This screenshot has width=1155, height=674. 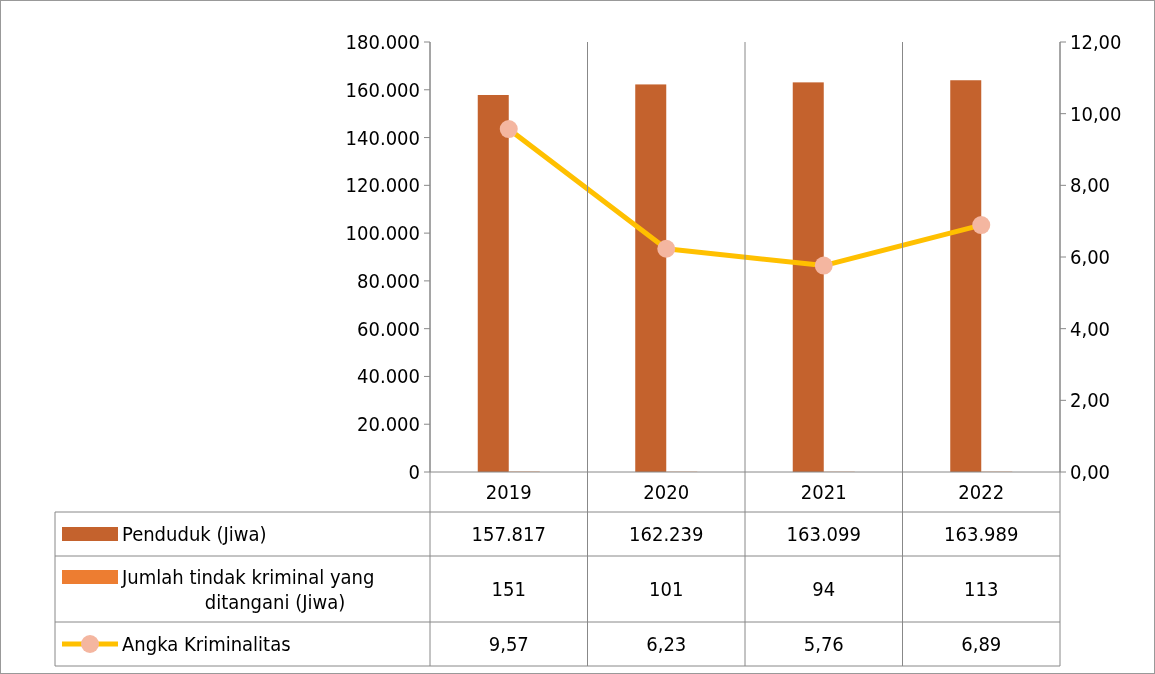 I want to click on legend-label: Angka Kriminalitas, so click(x=206, y=644).